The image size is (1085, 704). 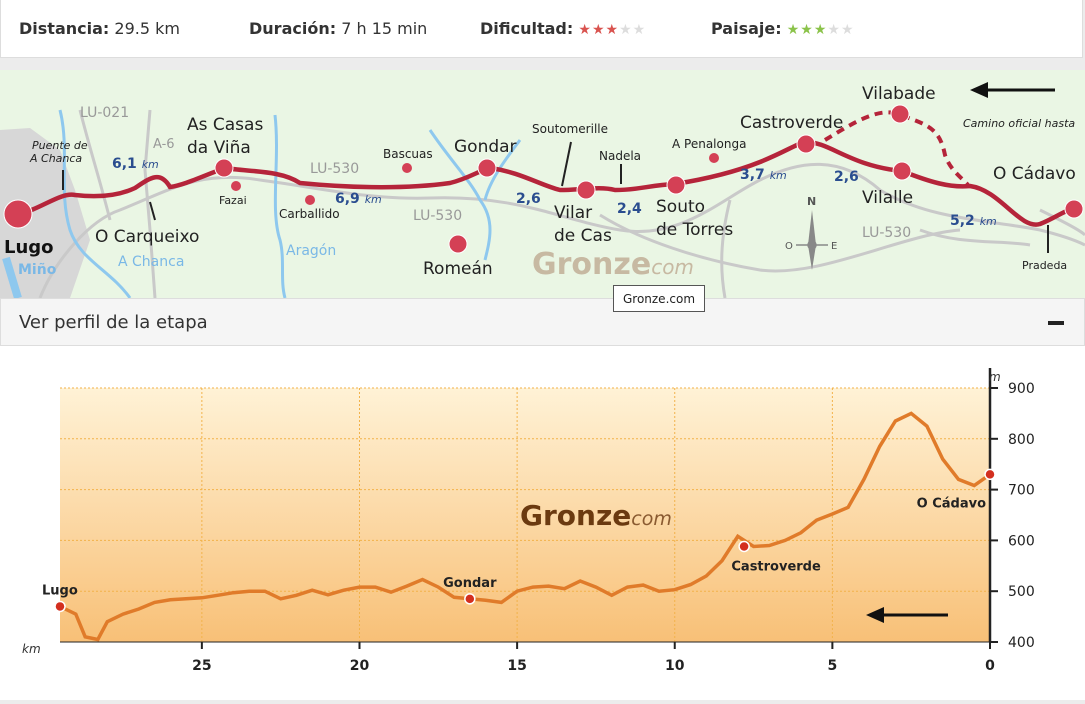 What do you see at coordinates (487, 168) in the screenshot?
I see `marker-gondar` at bounding box center [487, 168].